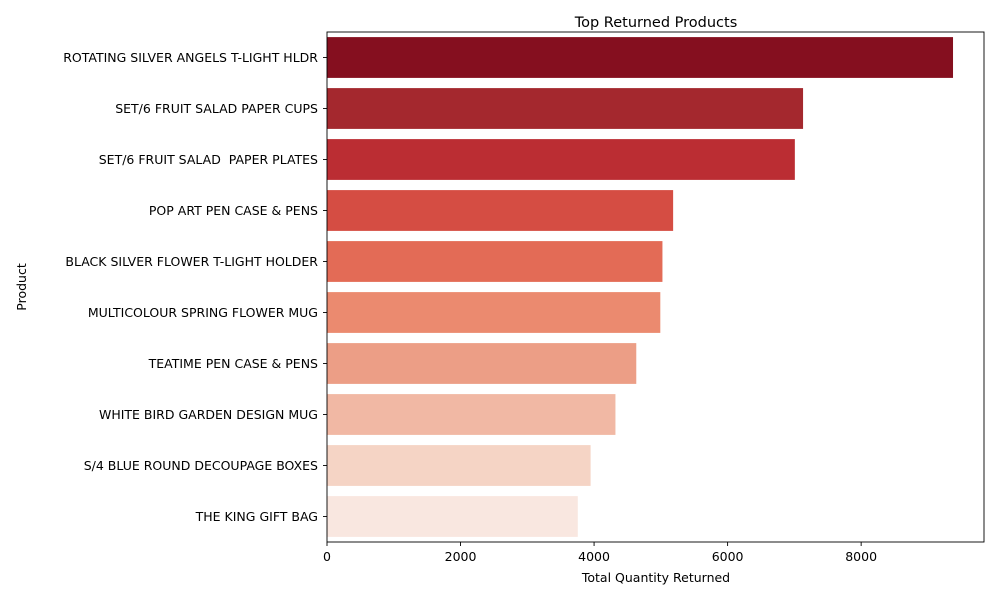 The height and width of the screenshot is (600, 1000). I want to click on y-tick-label: ROTATING SILVER ANGELS T-LIGHT HLDR, so click(190, 57).